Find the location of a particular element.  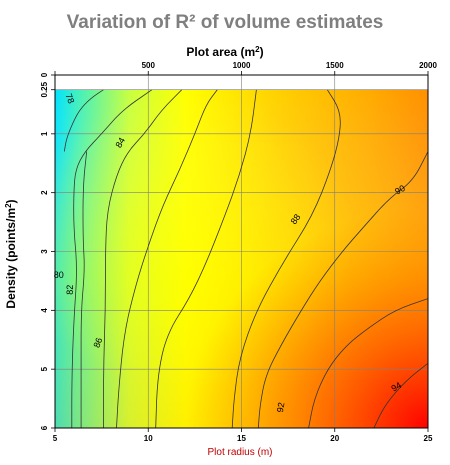

contour-label-80: 80 is located at coordinates (59, 275).